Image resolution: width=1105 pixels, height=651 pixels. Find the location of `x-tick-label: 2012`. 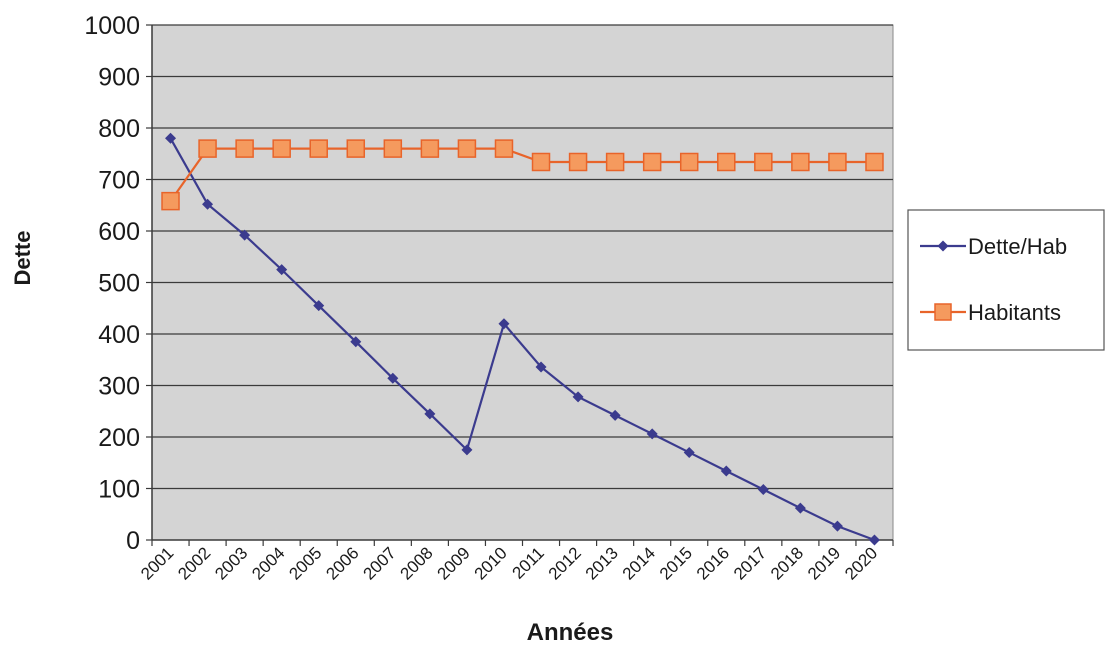

x-tick-label: 2012 is located at coordinates (565, 563).